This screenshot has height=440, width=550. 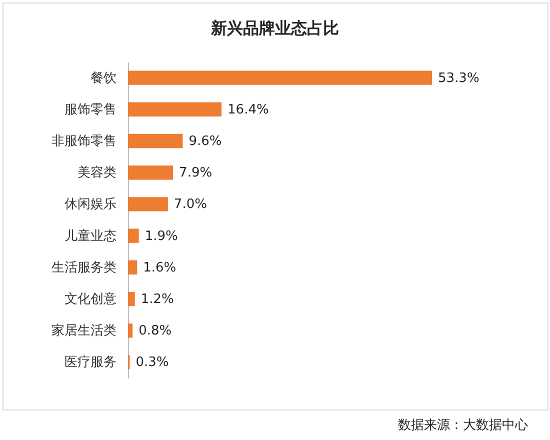 What do you see at coordinates (90, 236) in the screenshot?
I see `y-tick-label: 儿童业态` at bounding box center [90, 236].